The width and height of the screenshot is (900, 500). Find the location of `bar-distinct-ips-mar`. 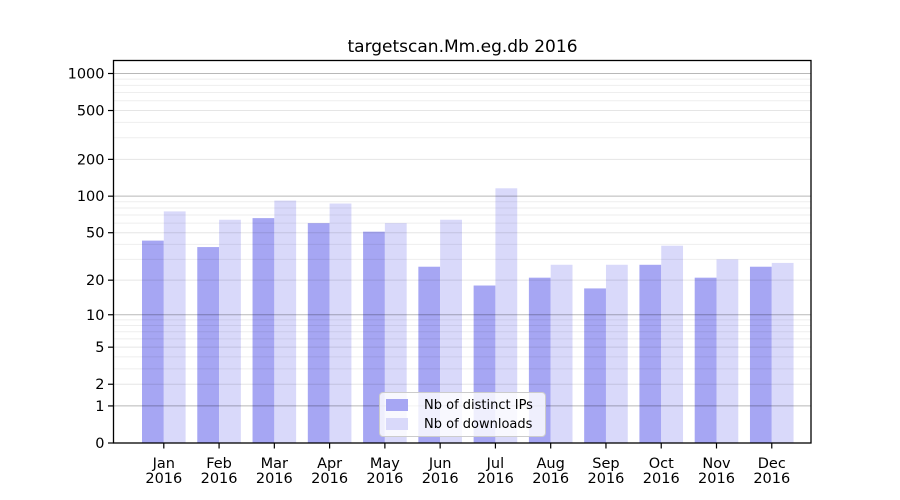

bar-distinct-ips-mar is located at coordinates (263, 330).